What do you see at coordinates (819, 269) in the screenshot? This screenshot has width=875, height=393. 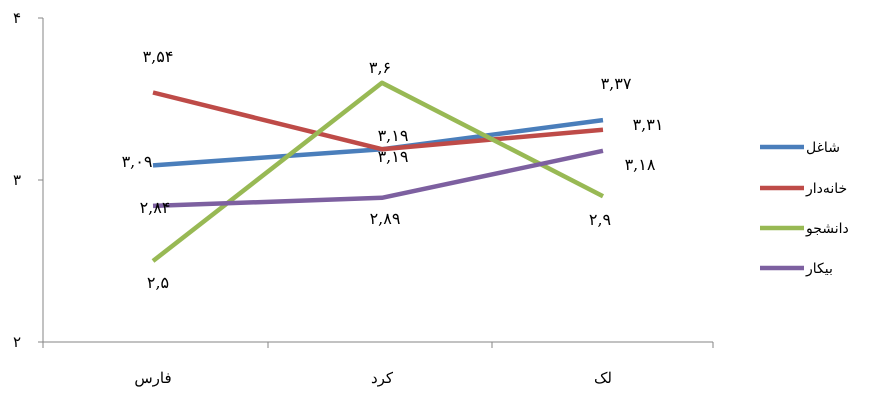 I see `legend-label: بیکار` at bounding box center [819, 269].